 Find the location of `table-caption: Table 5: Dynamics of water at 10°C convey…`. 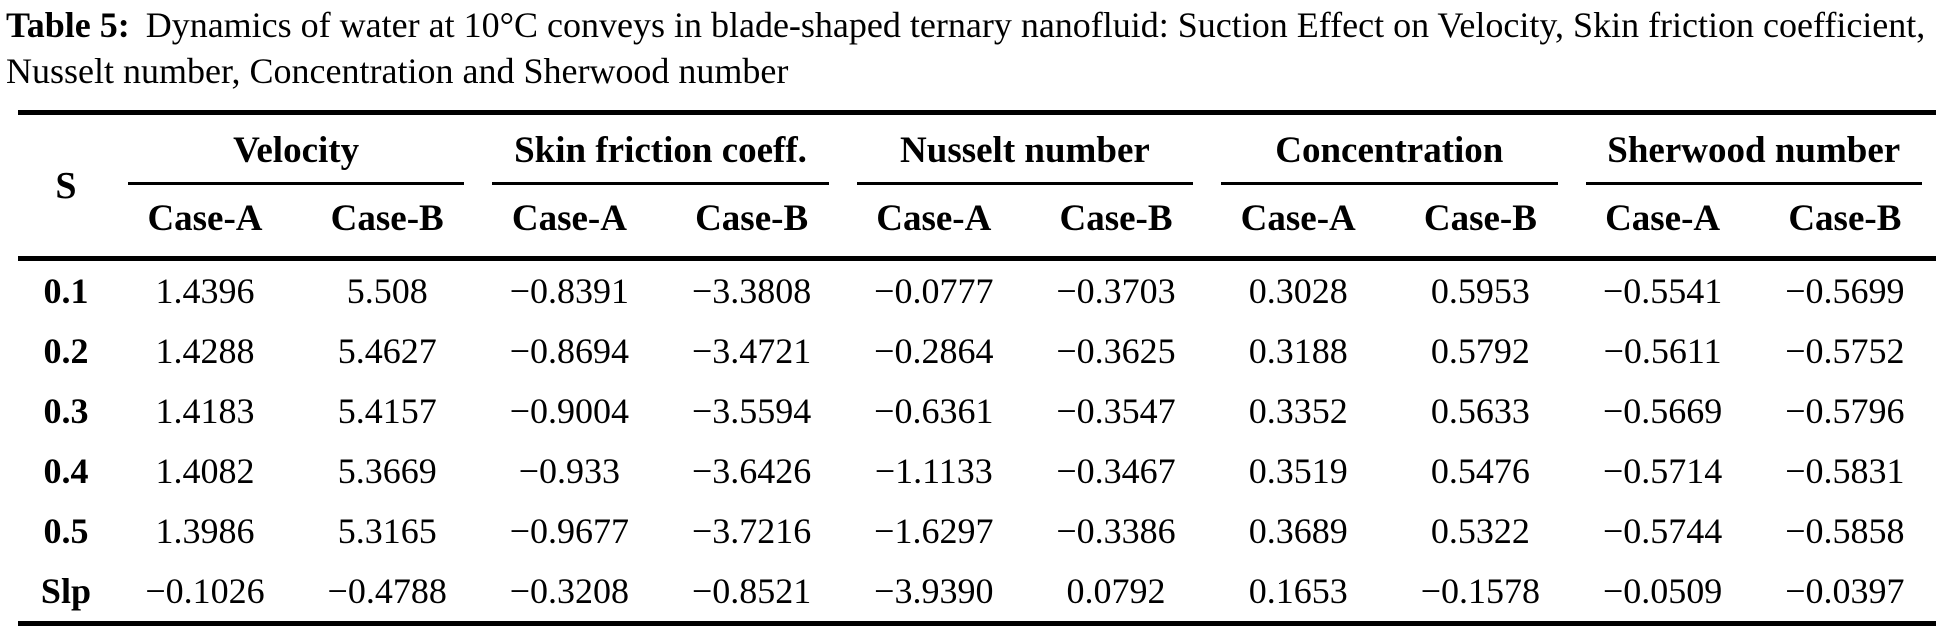

table-caption: Table 5: Dynamics of water at 10°C convey… is located at coordinates (977, 47).